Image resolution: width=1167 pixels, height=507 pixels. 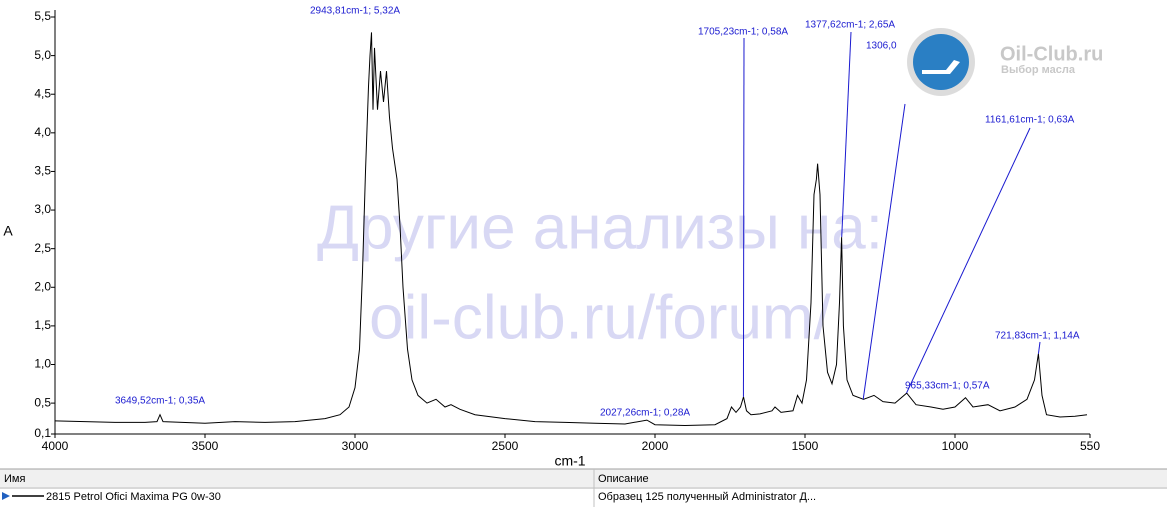 I want to click on x-tick-label: 550, so click(x=1090, y=446).